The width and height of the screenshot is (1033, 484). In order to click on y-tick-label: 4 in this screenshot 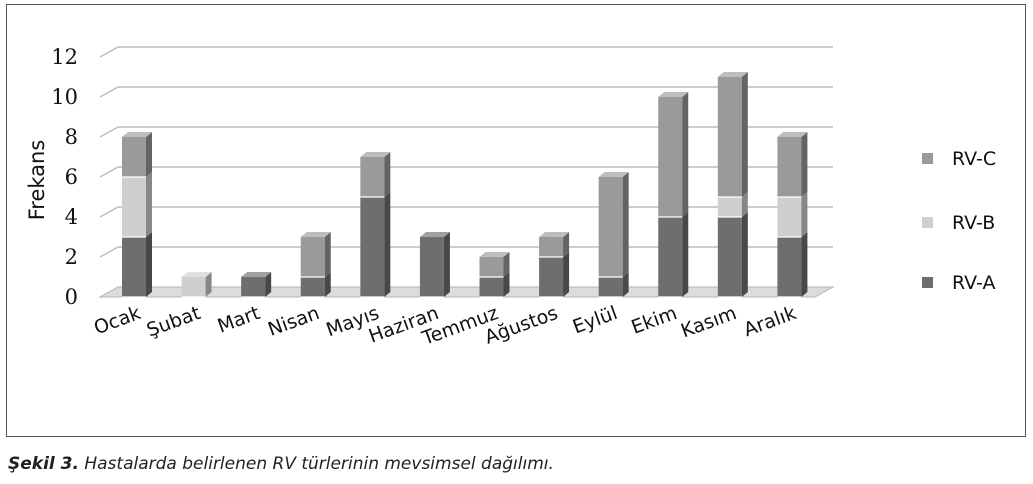, I will do `click(71, 217)`.